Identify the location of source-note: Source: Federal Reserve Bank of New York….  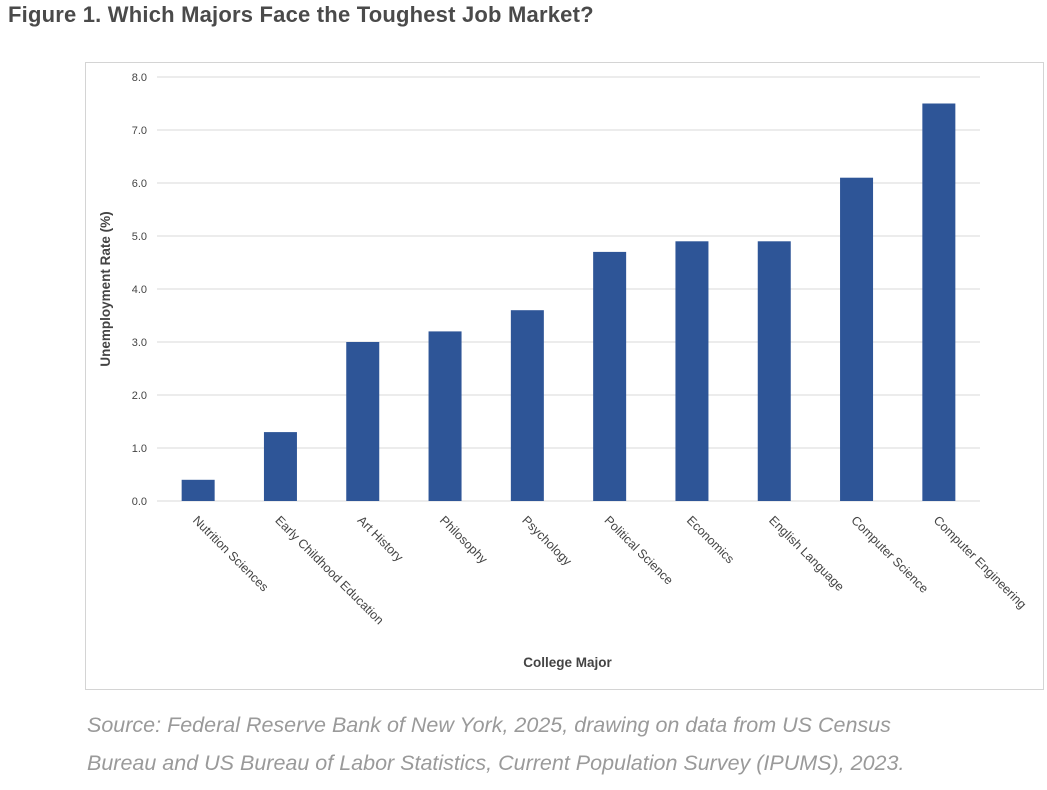
(567, 744).